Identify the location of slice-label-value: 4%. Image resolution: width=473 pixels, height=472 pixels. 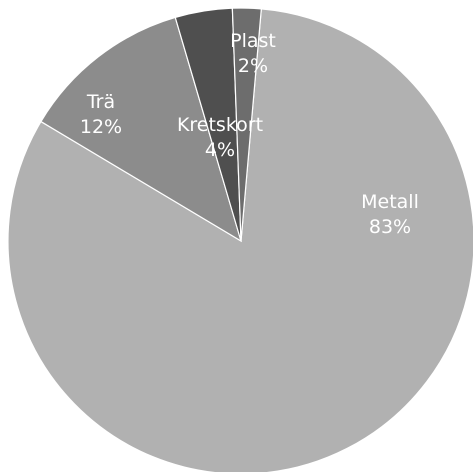
(220, 150).